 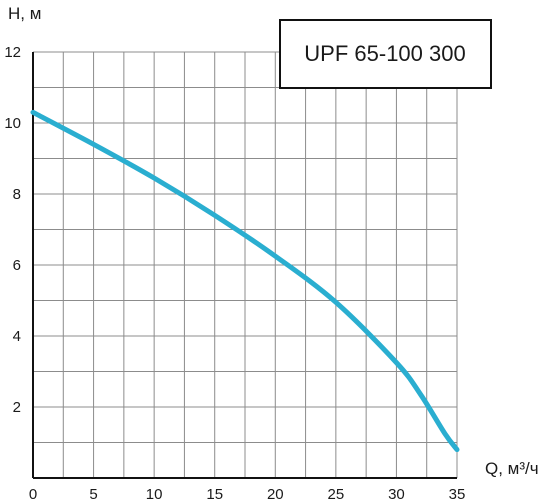 I want to click on x-tick-labels: 0 5 10 15 20 25 30 35, so click(x=247, y=494).